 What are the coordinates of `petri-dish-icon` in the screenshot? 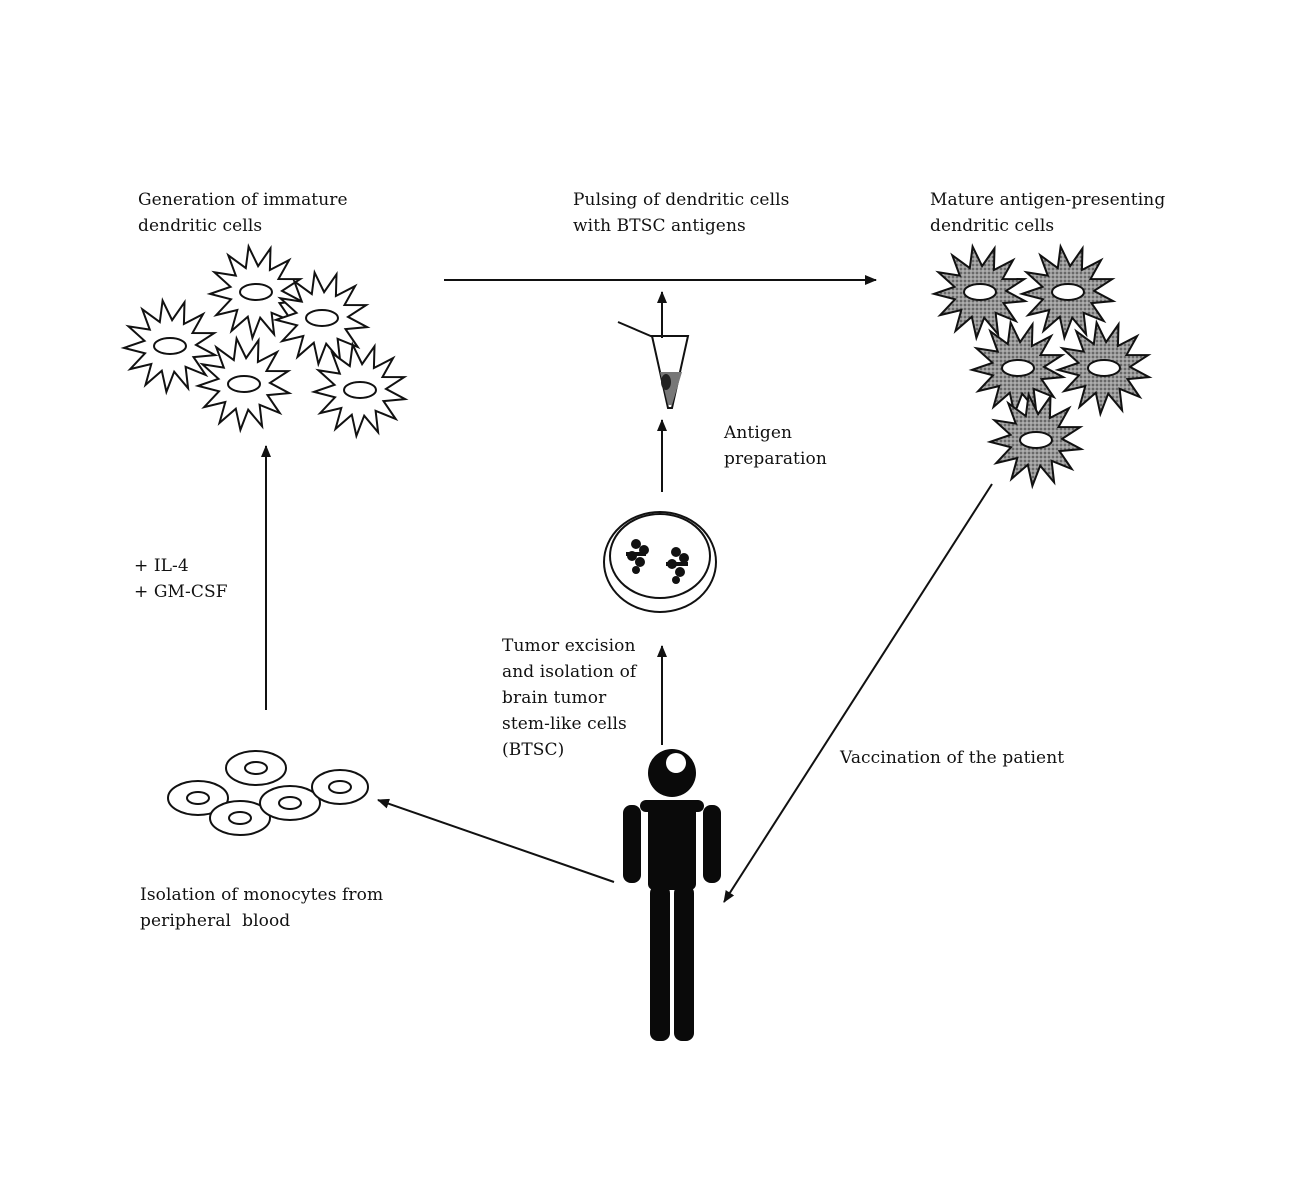 It's located at (660, 562).